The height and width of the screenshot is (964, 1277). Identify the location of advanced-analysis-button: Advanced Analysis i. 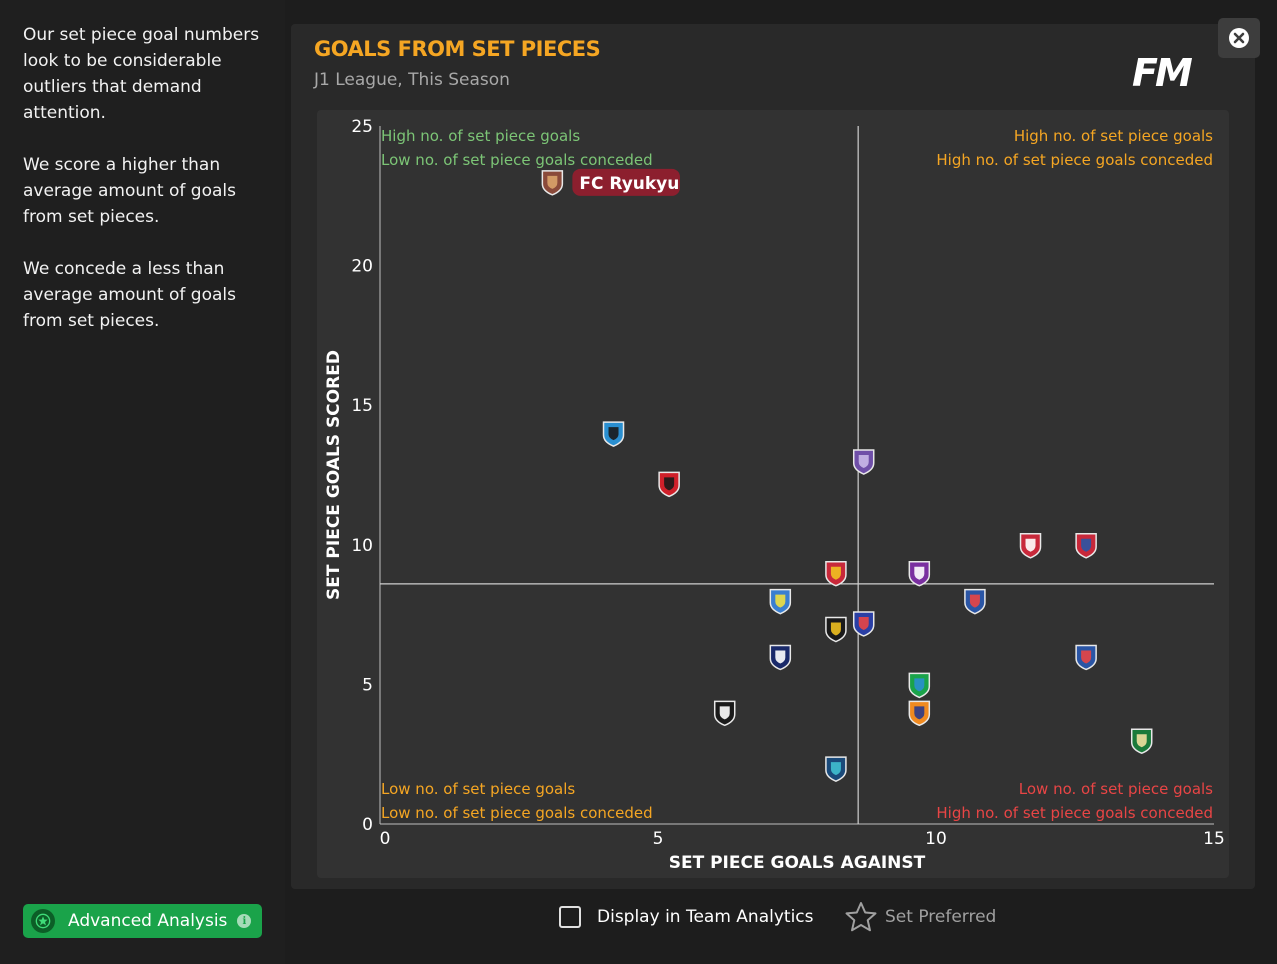
(142, 921).